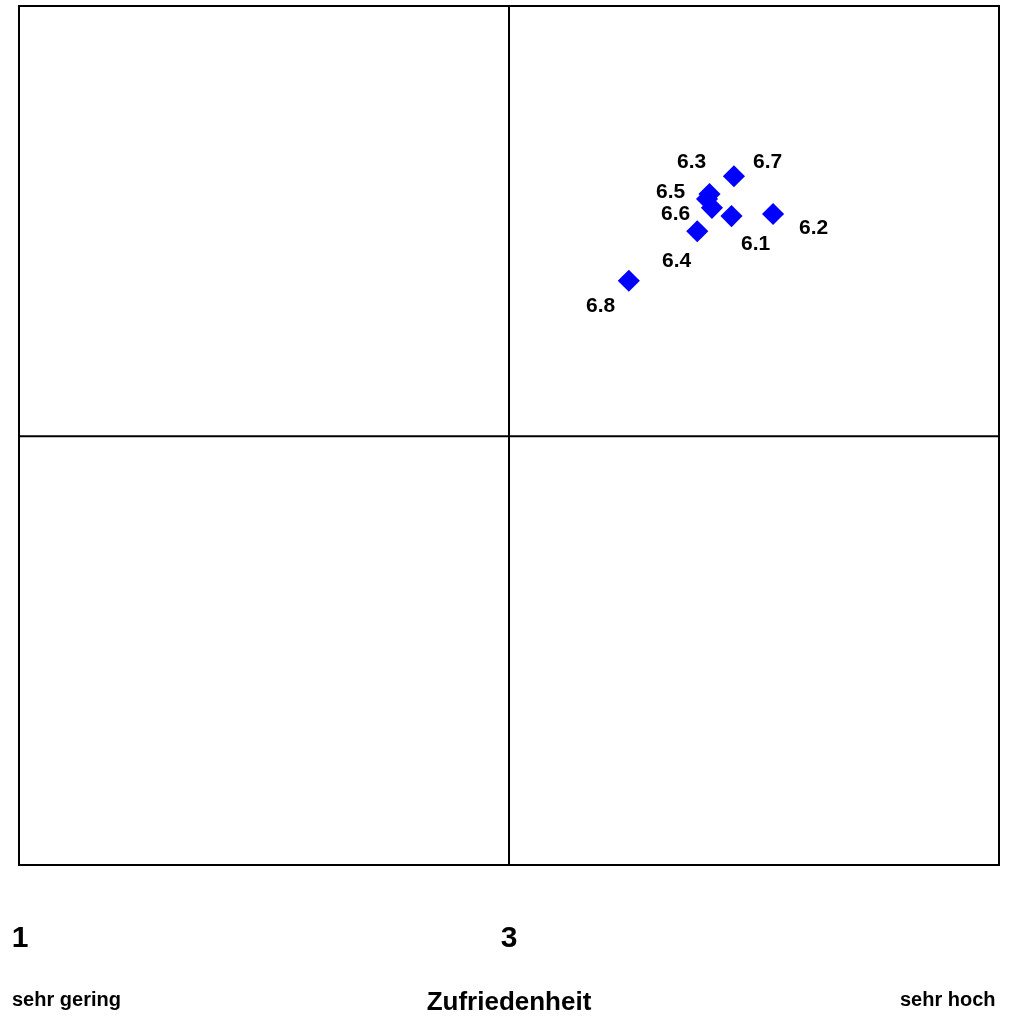 The image size is (1024, 1016). Describe the element at coordinates (671, 190) in the screenshot. I see `annotation: 6.5` at that location.